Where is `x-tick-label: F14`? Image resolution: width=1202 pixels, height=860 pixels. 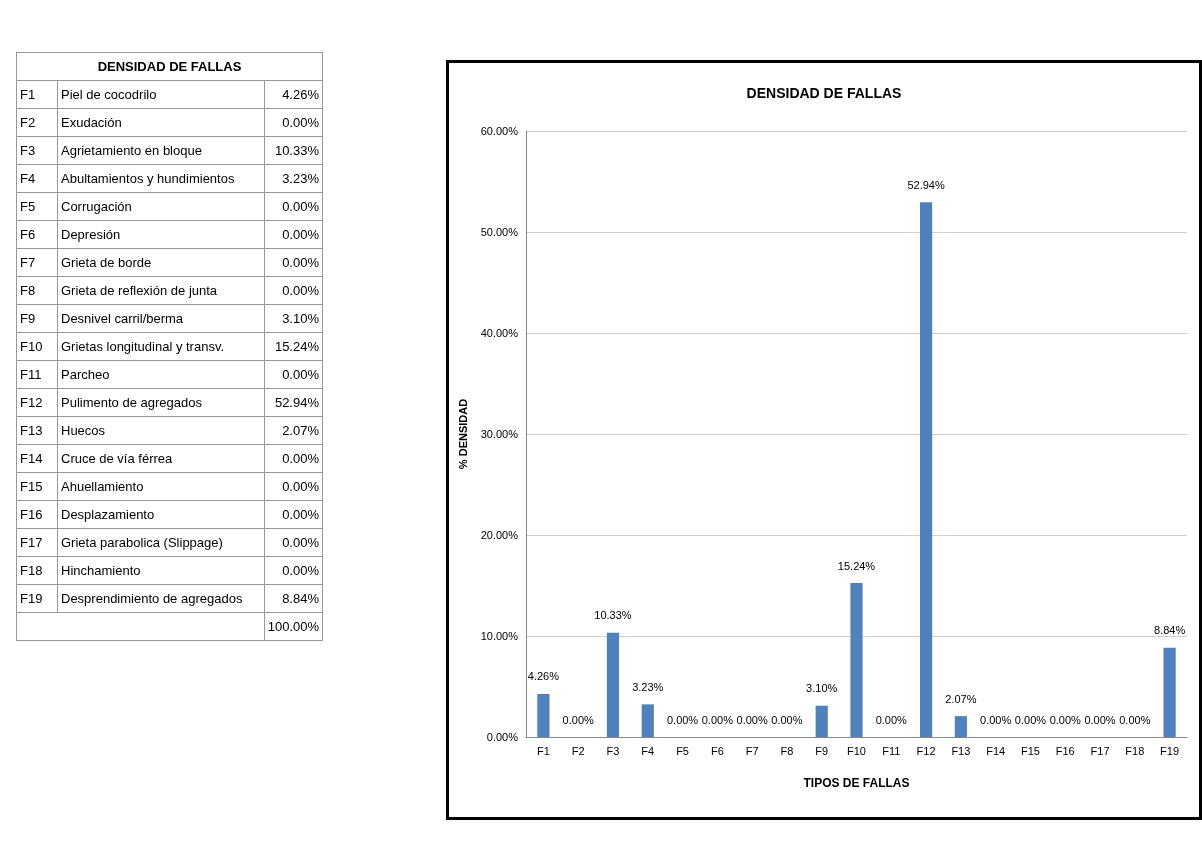
x-tick-label: F14 is located at coordinates (996, 750).